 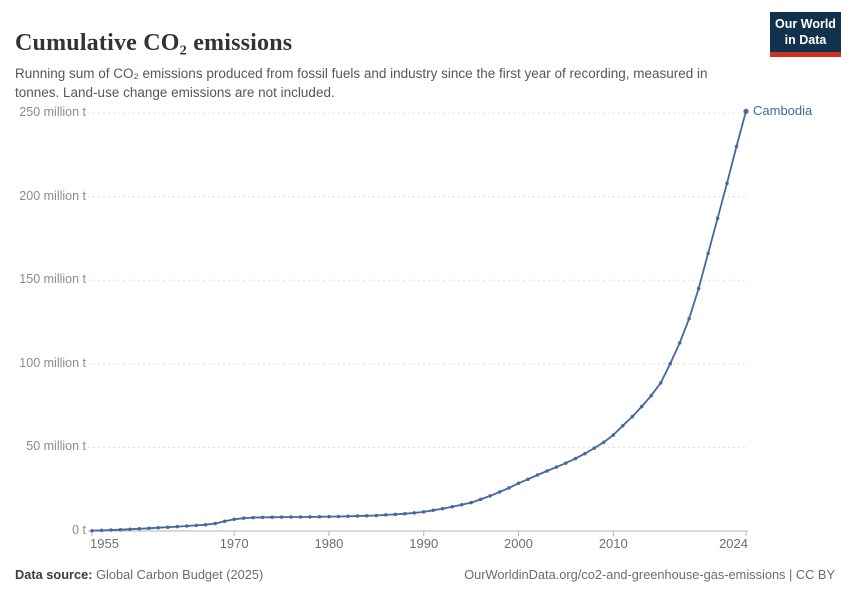 What do you see at coordinates (805, 39) in the screenshot?
I see `owid-logo-line2: in Data` at bounding box center [805, 39].